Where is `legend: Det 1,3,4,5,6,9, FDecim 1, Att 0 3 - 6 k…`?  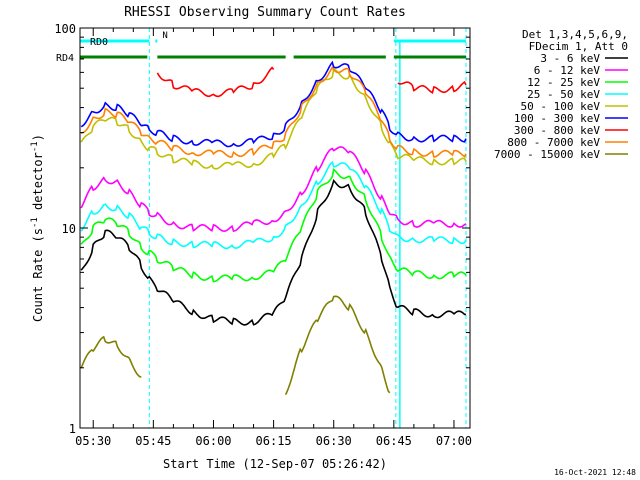 legend: Det 1,3,4,5,6,9, FDecim 1, Att 0 3 - 6 k… is located at coordinates (561, 94).